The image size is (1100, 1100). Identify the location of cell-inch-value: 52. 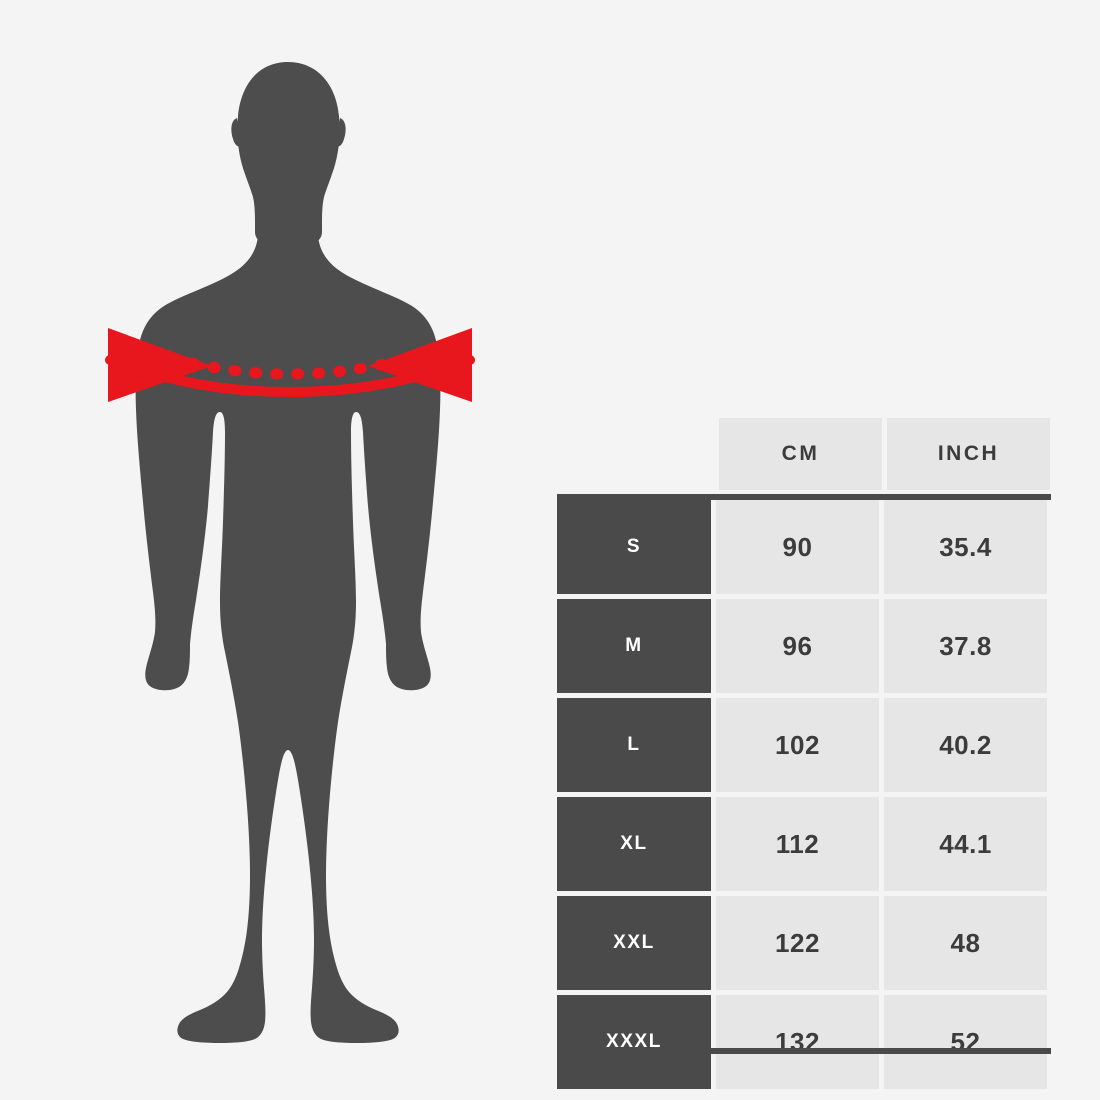
(965, 1042).